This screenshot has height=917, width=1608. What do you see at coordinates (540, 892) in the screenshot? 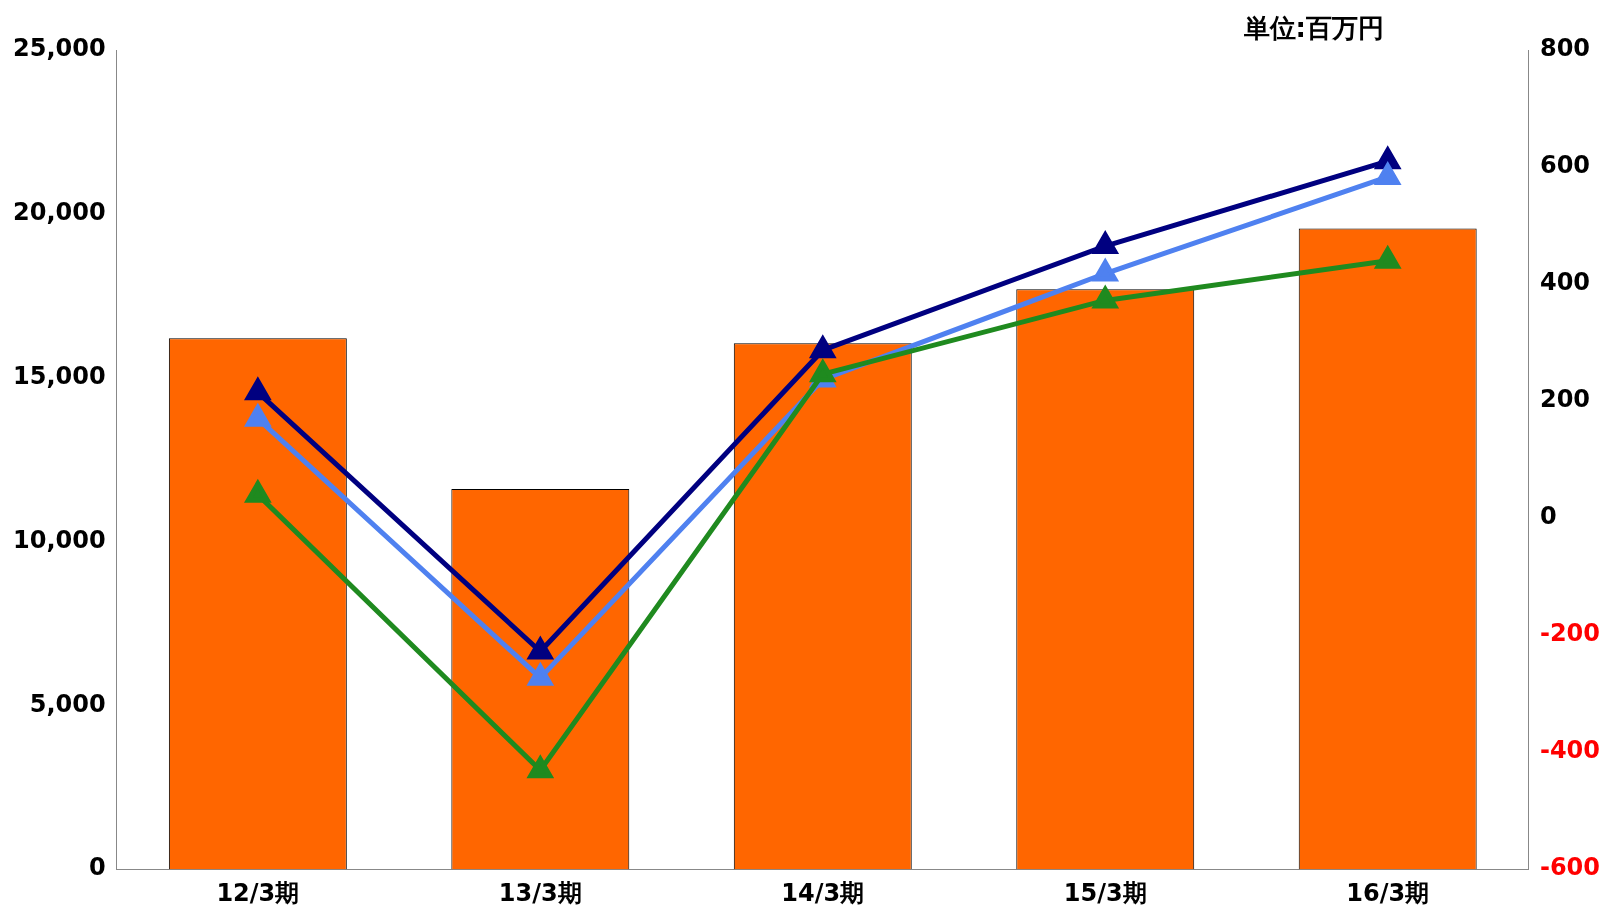
I see `x-tick-label: 13/3期` at bounding box center [540, 892].